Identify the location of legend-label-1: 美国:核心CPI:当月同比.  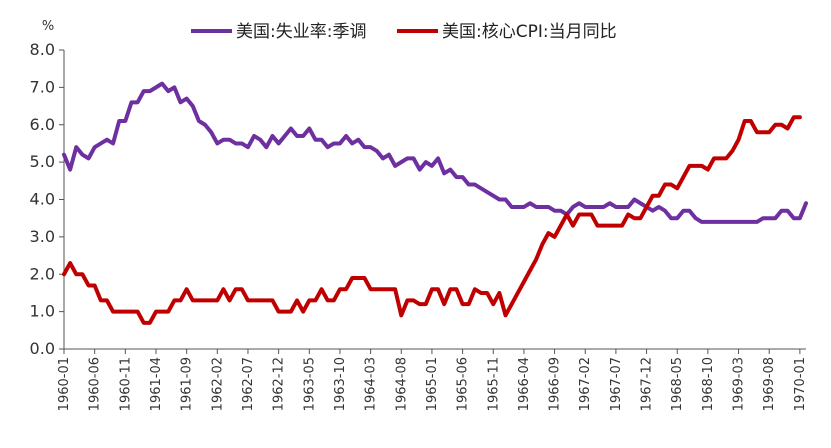
(529, 32).